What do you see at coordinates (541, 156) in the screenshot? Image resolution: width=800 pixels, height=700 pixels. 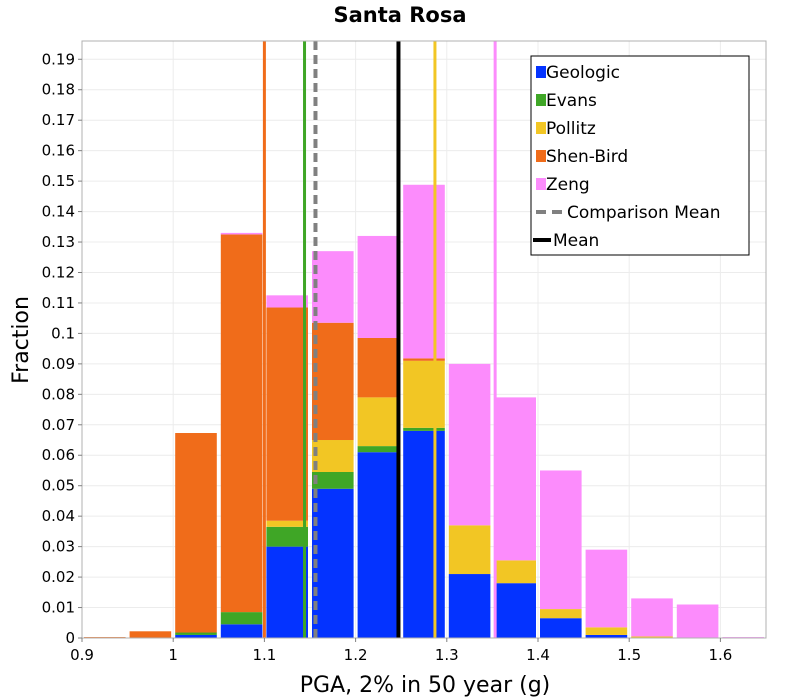 I see `legend-swatch-shen-bird` at bounding box center [541, 156].